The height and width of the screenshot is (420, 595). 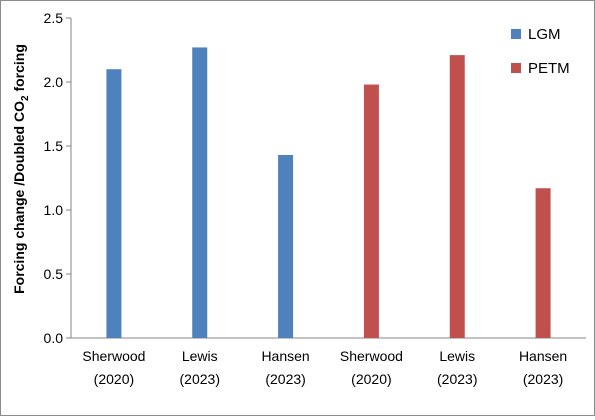 What do you see at coordinates (54, 18) in the screenshot?
I see `y-tick-label: 2.5` at bounding box center [54, 18].